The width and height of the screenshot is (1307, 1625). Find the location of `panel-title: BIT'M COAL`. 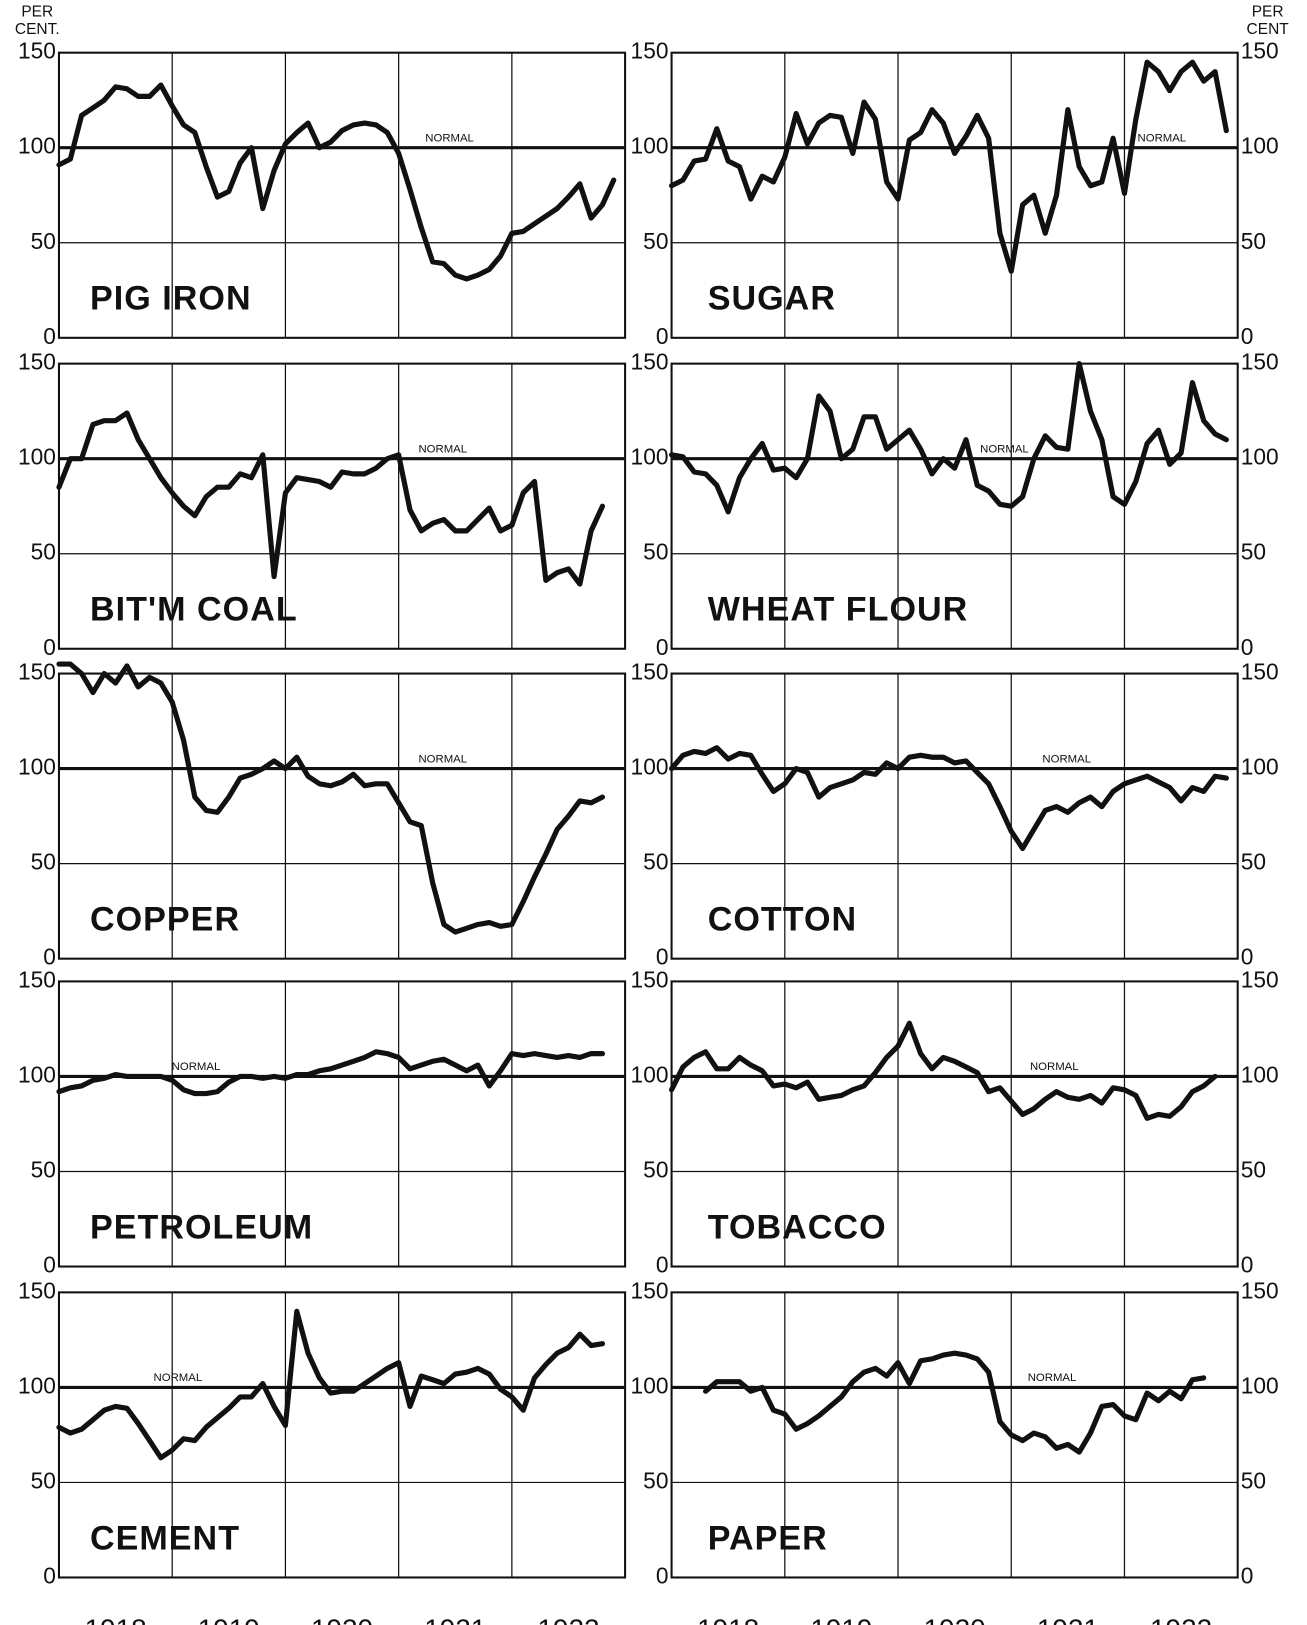

panel-title: BIT'M COAL is located at coordinates (194, 610).